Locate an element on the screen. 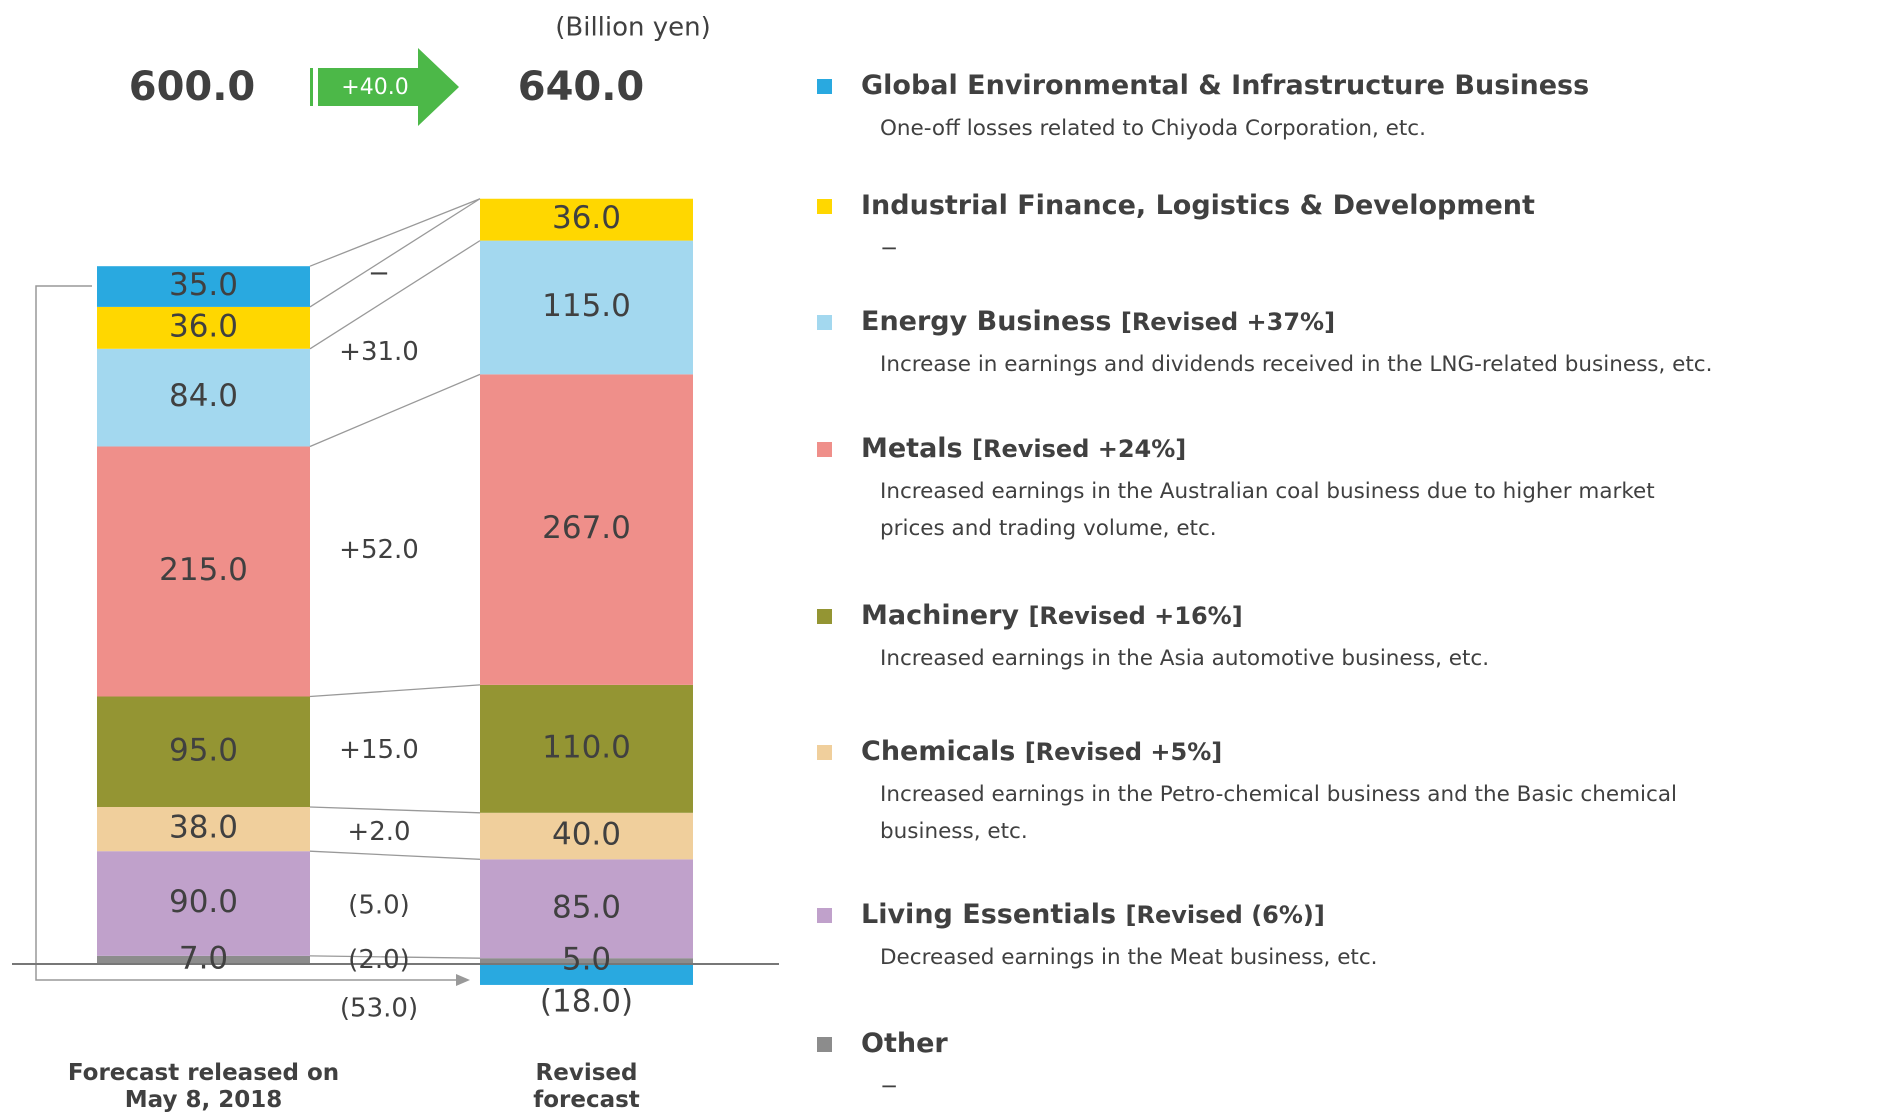 The height and width of the screenshot is (1115, 1885). bracket-line is located at coordinates (248, 633).